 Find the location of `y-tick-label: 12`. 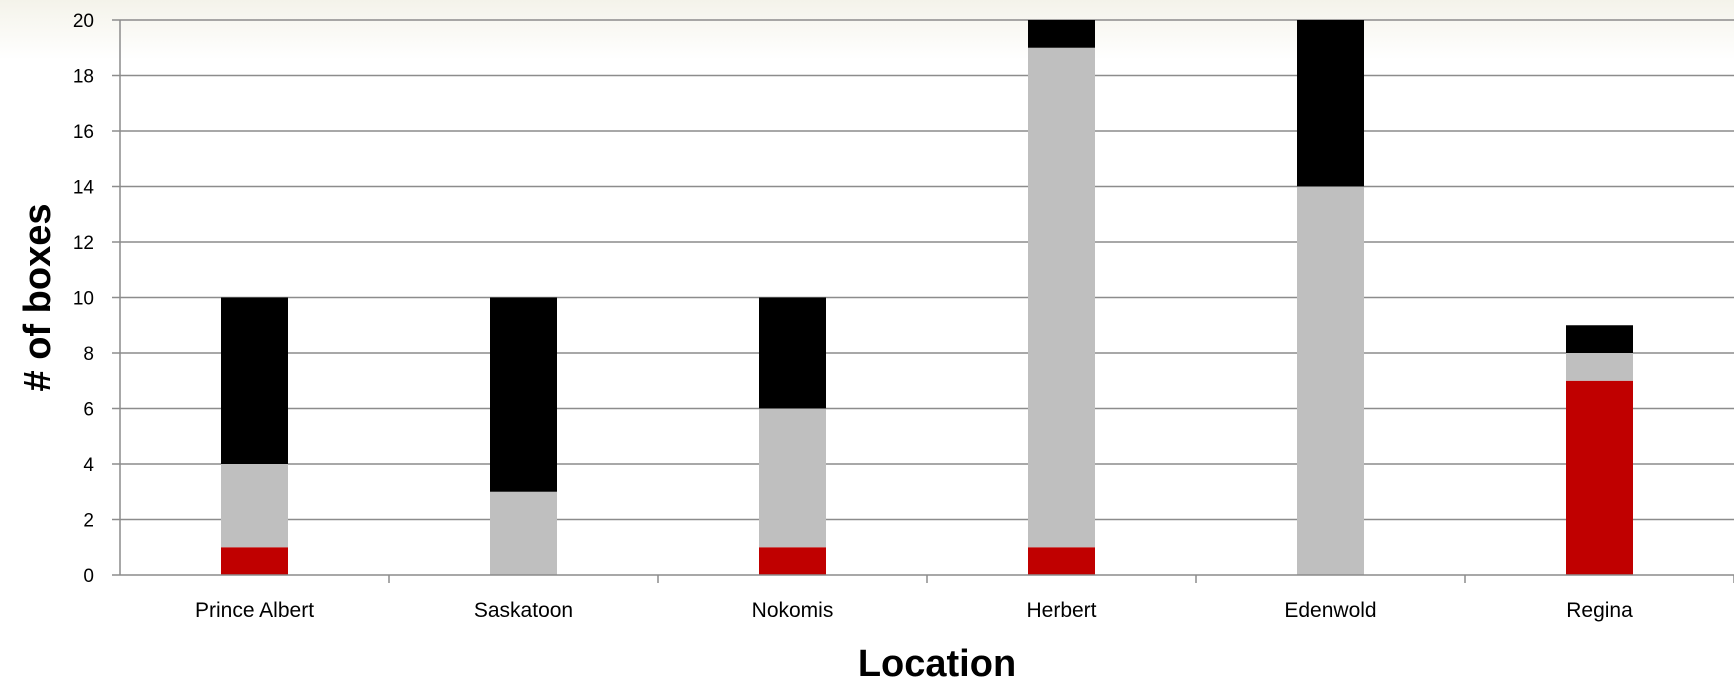

y-tick-label: 12 is located at coordinates (83, 243).